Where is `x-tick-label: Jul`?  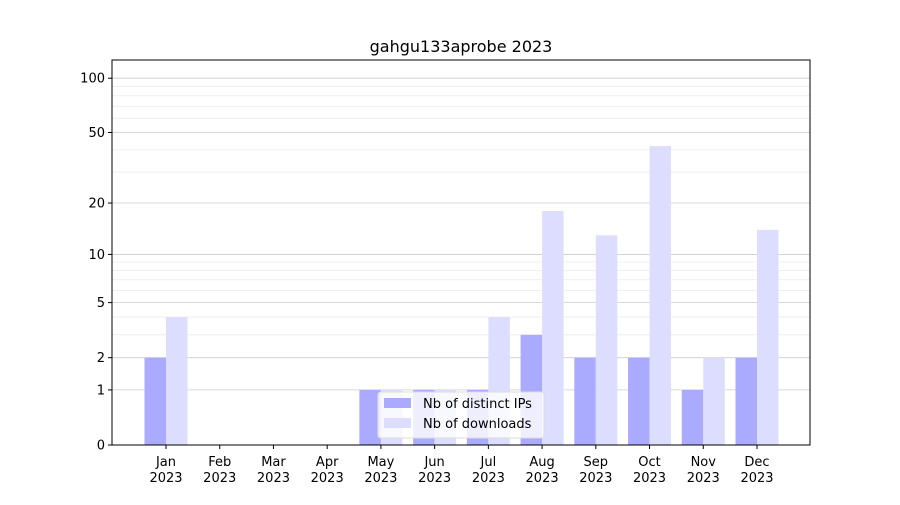
x-tick-label: Jul is located at coordinates (488, 462).